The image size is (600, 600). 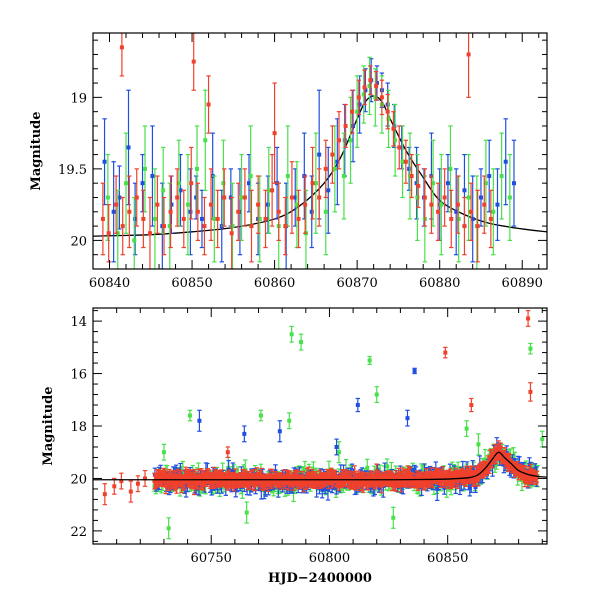 I want to click on y-tick-label: 18, so click(x=78, y=427).